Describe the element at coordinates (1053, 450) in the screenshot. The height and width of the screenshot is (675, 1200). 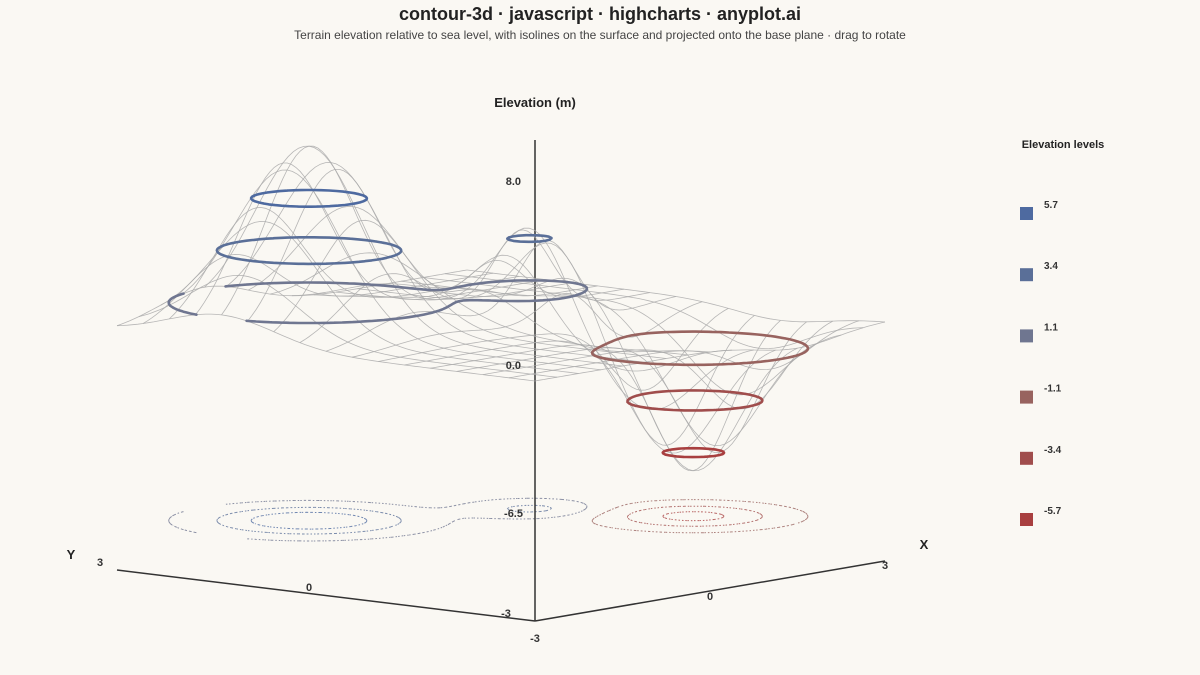
I see `legend-label: -3.4` at that location.